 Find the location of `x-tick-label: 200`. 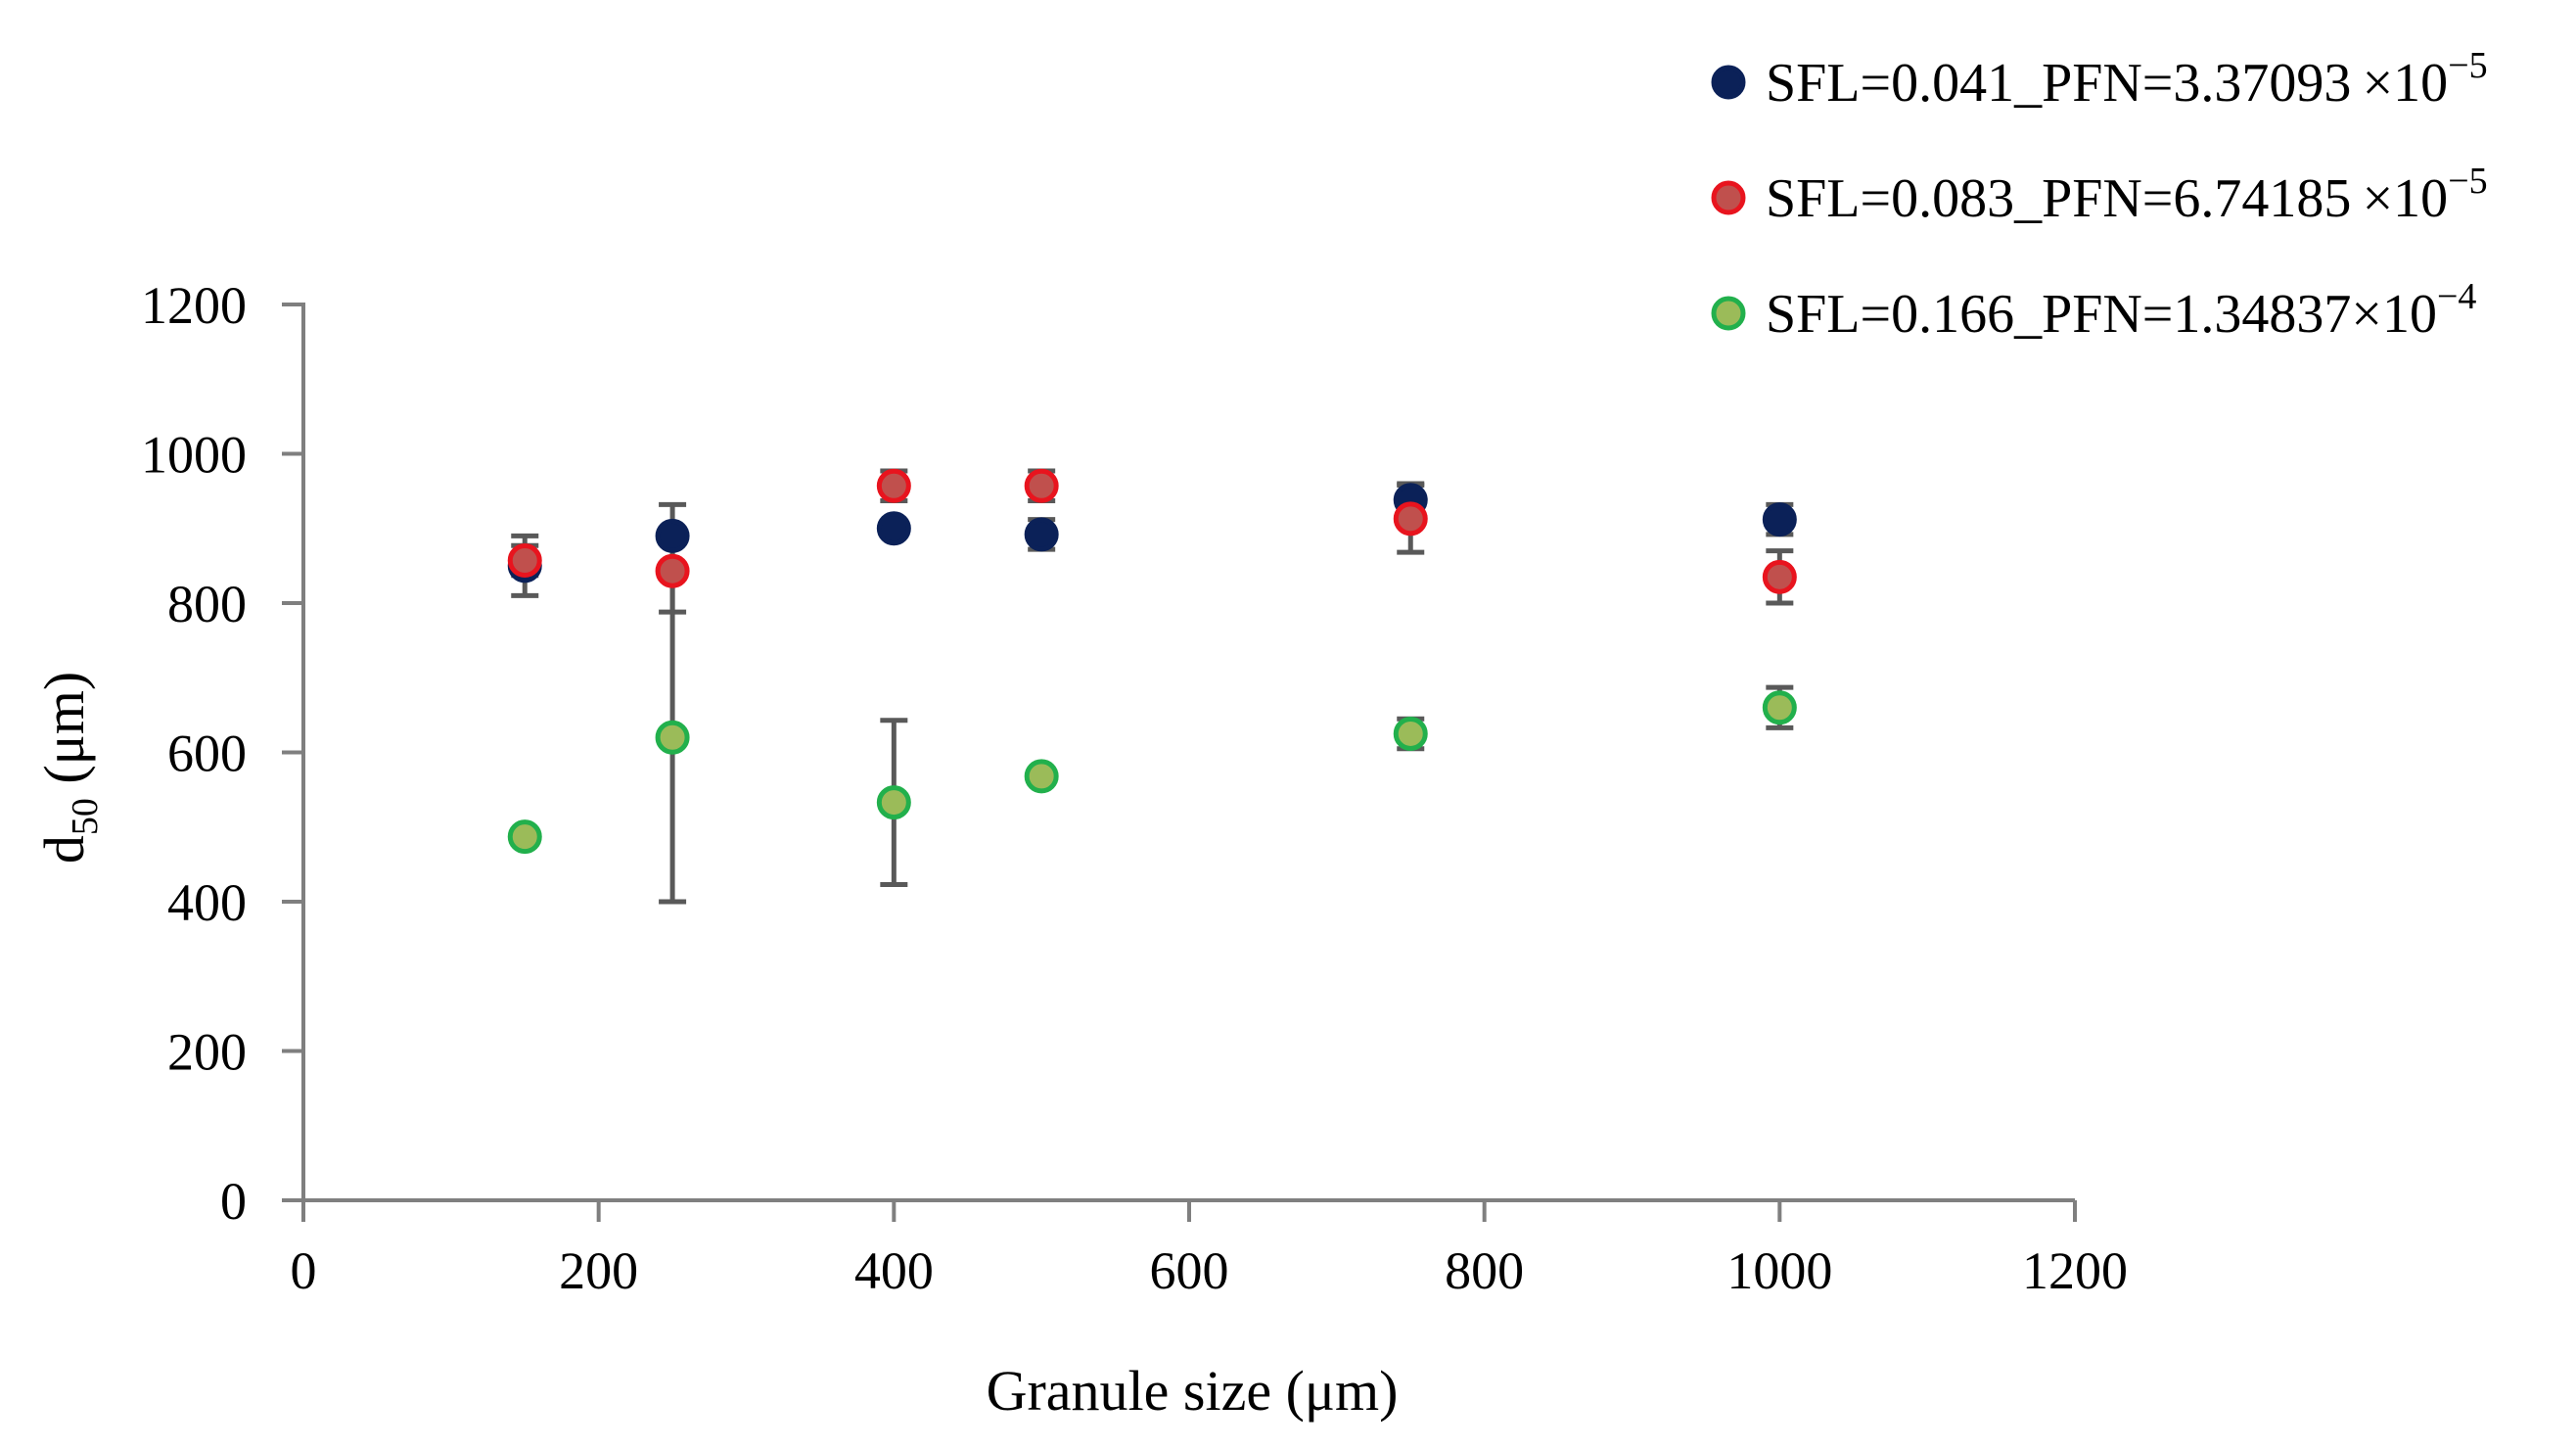

x-tick-label: 200 is located at coordinates (599, 1270).